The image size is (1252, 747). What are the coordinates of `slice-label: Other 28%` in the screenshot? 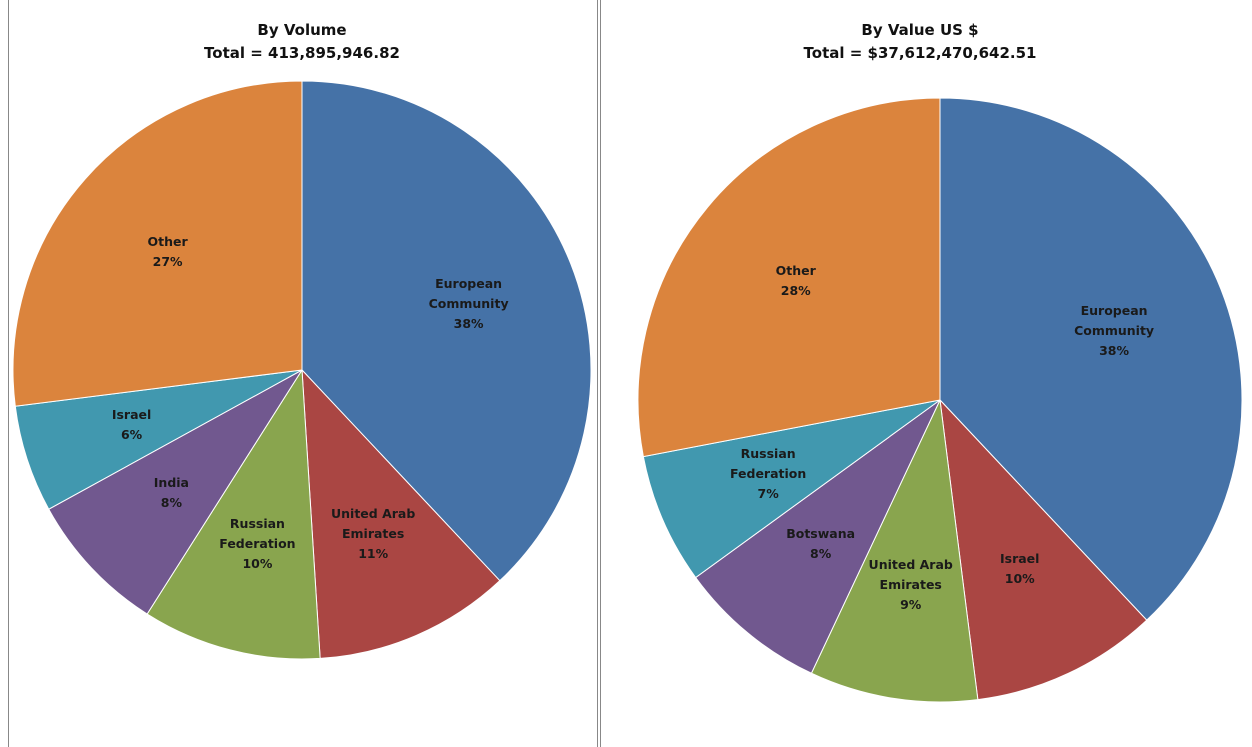 It's located at (796, 281).